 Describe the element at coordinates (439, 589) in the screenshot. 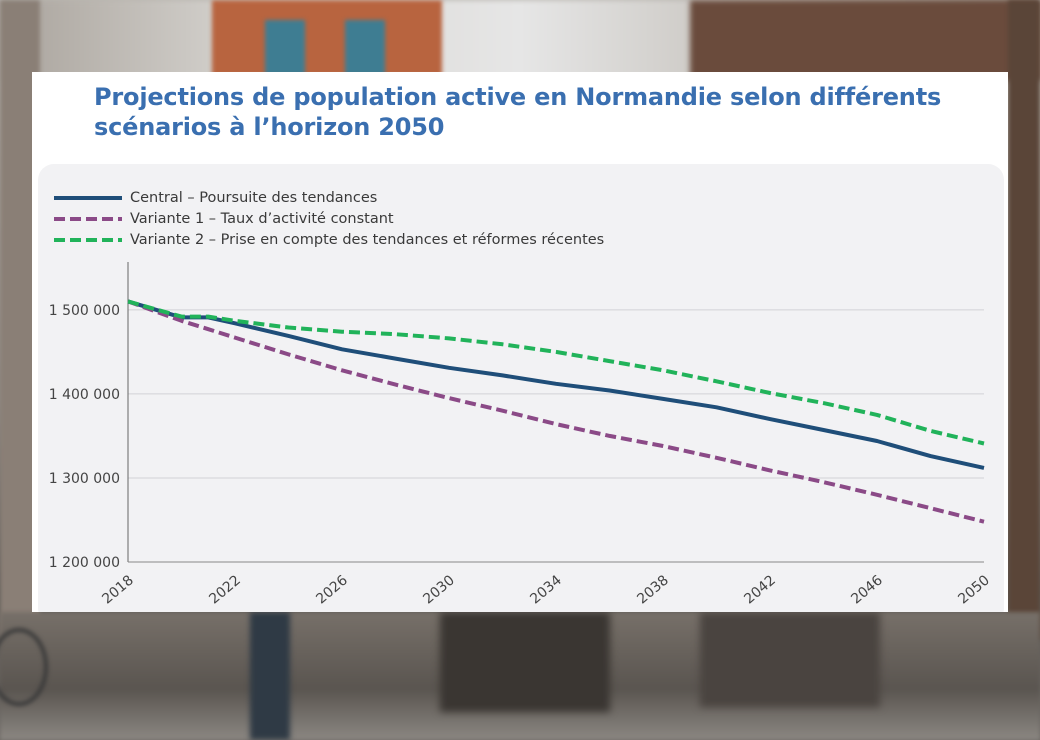

I see `x-tick-label: 2030` at that location.